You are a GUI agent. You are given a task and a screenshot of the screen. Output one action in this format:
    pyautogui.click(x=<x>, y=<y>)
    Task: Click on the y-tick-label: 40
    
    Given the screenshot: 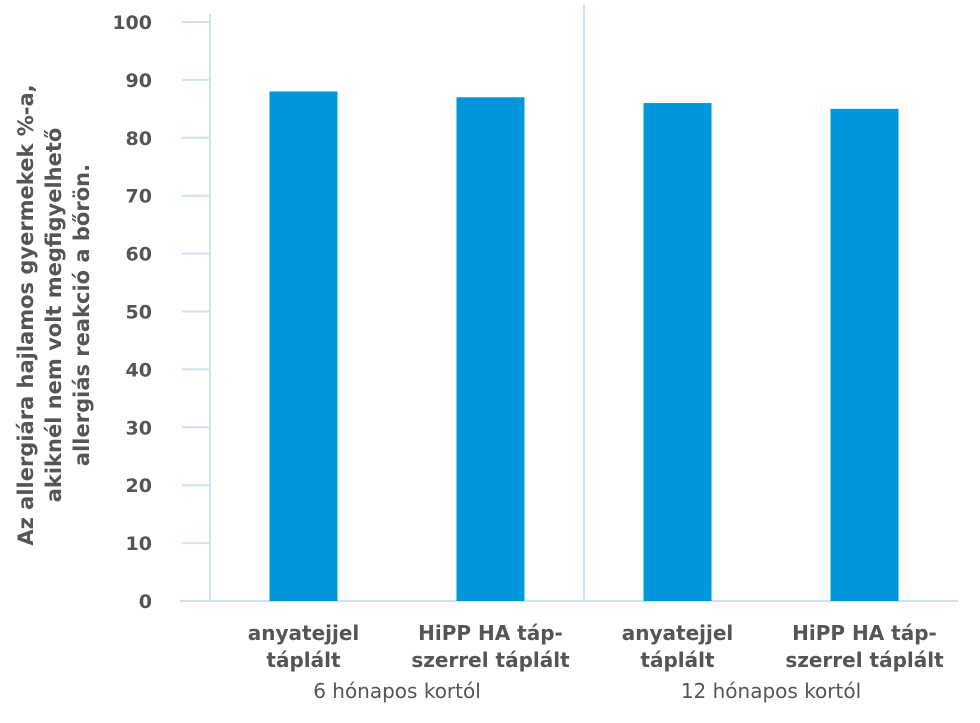 What is the action you would take?
    pyautogui.click(x=139, y=370)
    